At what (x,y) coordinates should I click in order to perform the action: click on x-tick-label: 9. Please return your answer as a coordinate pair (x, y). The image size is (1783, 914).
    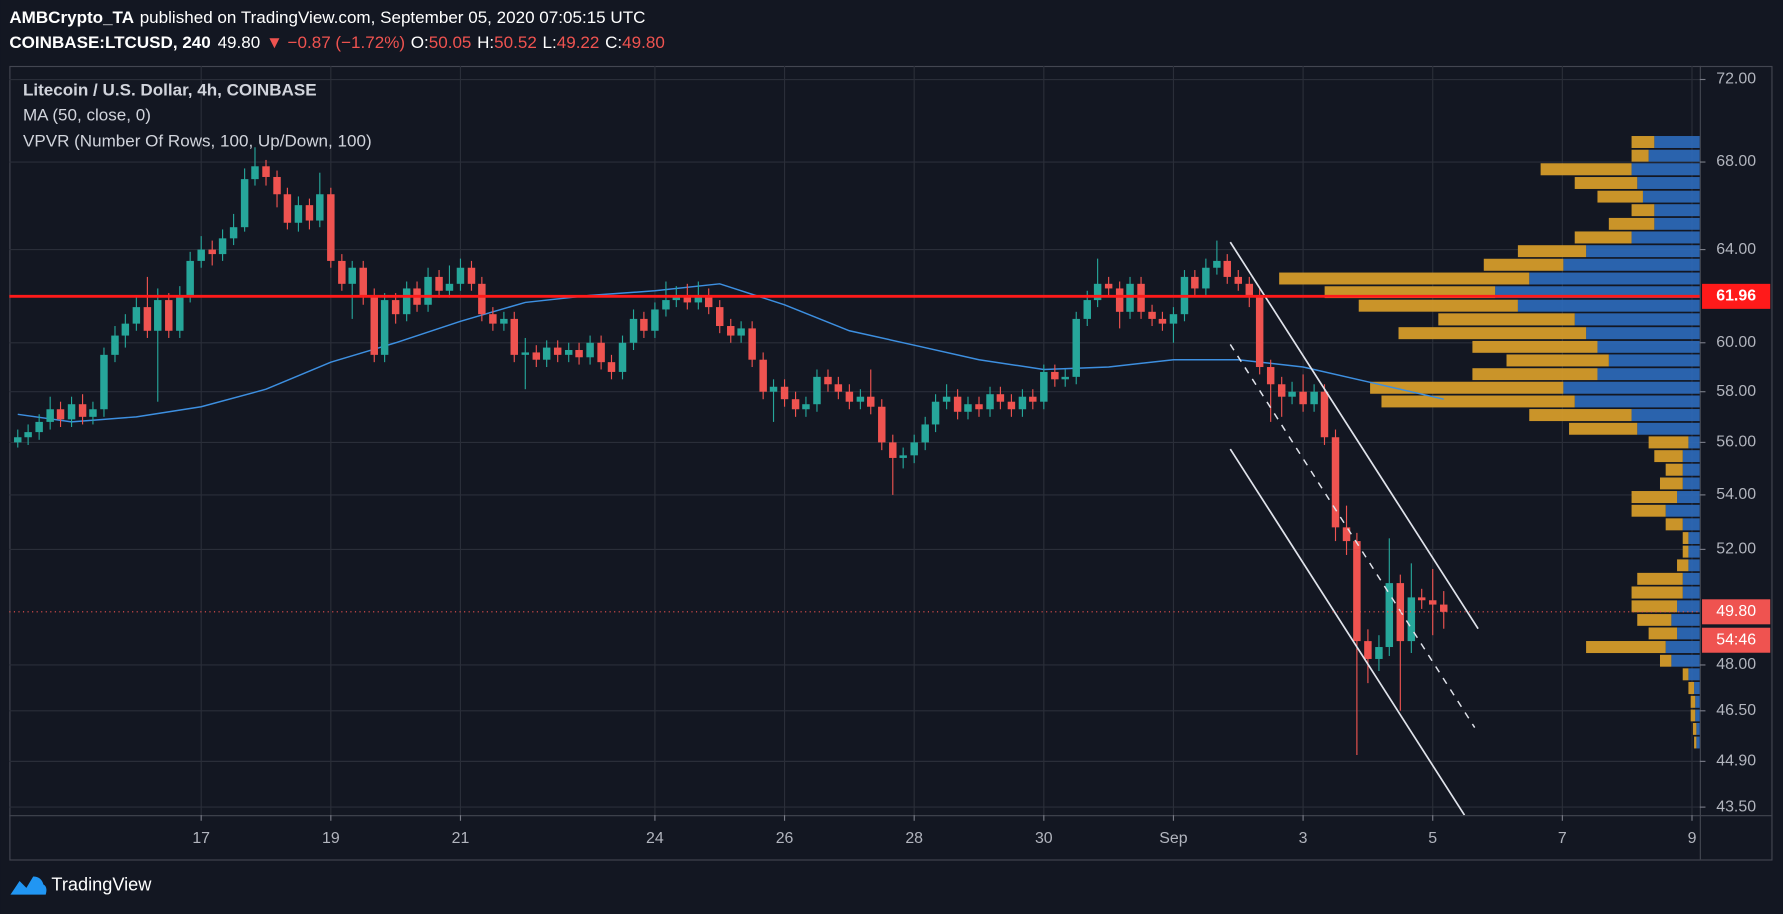
    Looking at the image, I should click on (1692, 838).